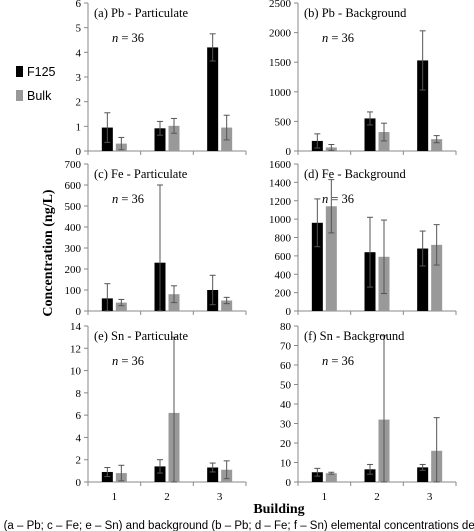 The height and width of the screenshot is (531, 474). What do you see at coordinates (73, 249) in the screenshot?
I see `y-tick-label: 300` at bounding box center [73, 249].